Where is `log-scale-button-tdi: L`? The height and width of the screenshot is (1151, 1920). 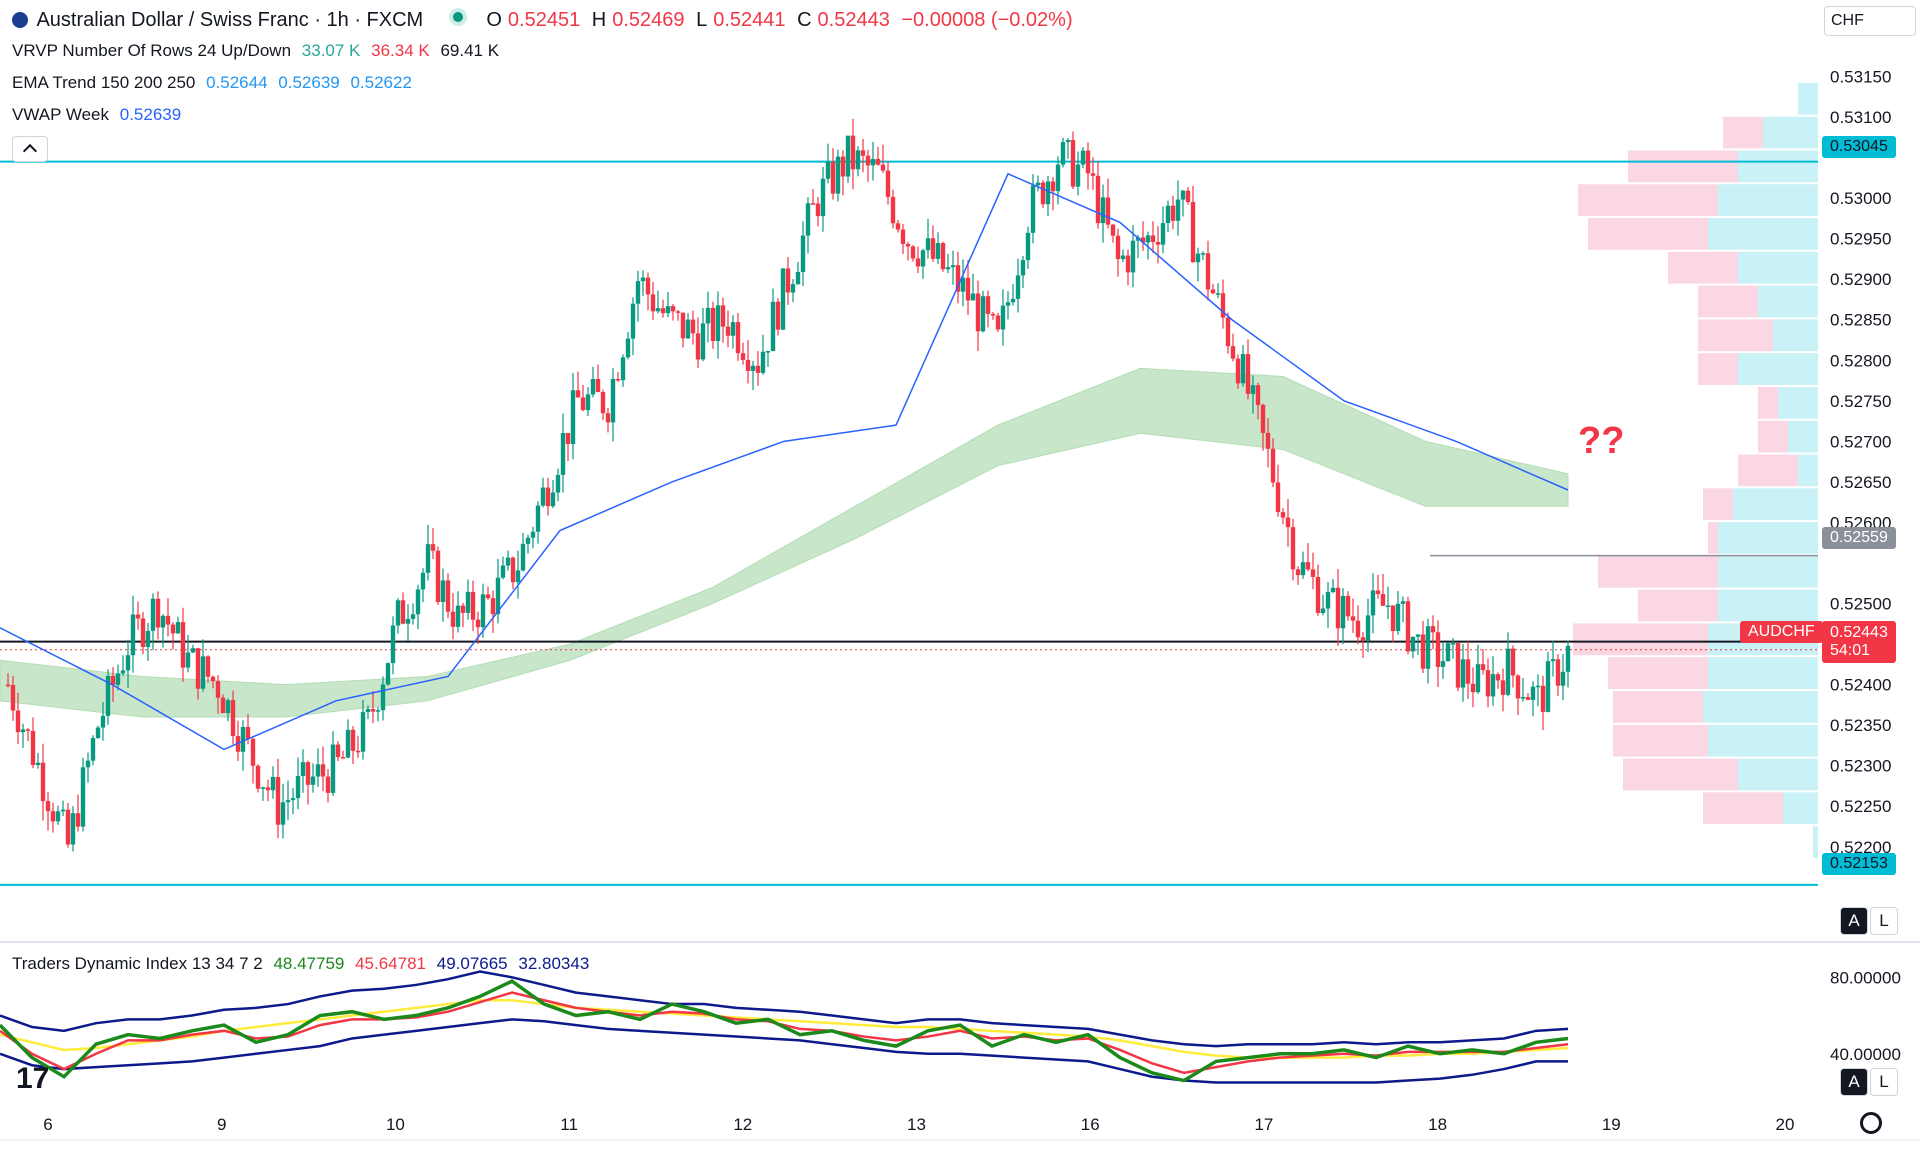
log-scale-button-tdi: L is located at coordinates (1884, 1082).